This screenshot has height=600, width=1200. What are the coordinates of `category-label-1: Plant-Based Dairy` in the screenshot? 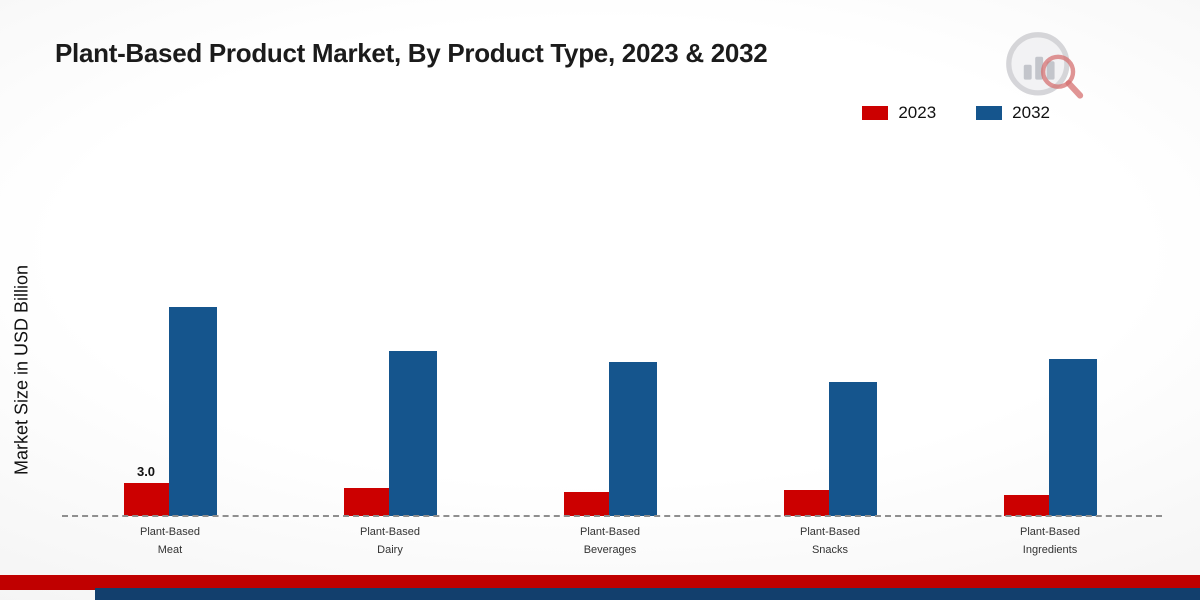 It's located at (390, 541).